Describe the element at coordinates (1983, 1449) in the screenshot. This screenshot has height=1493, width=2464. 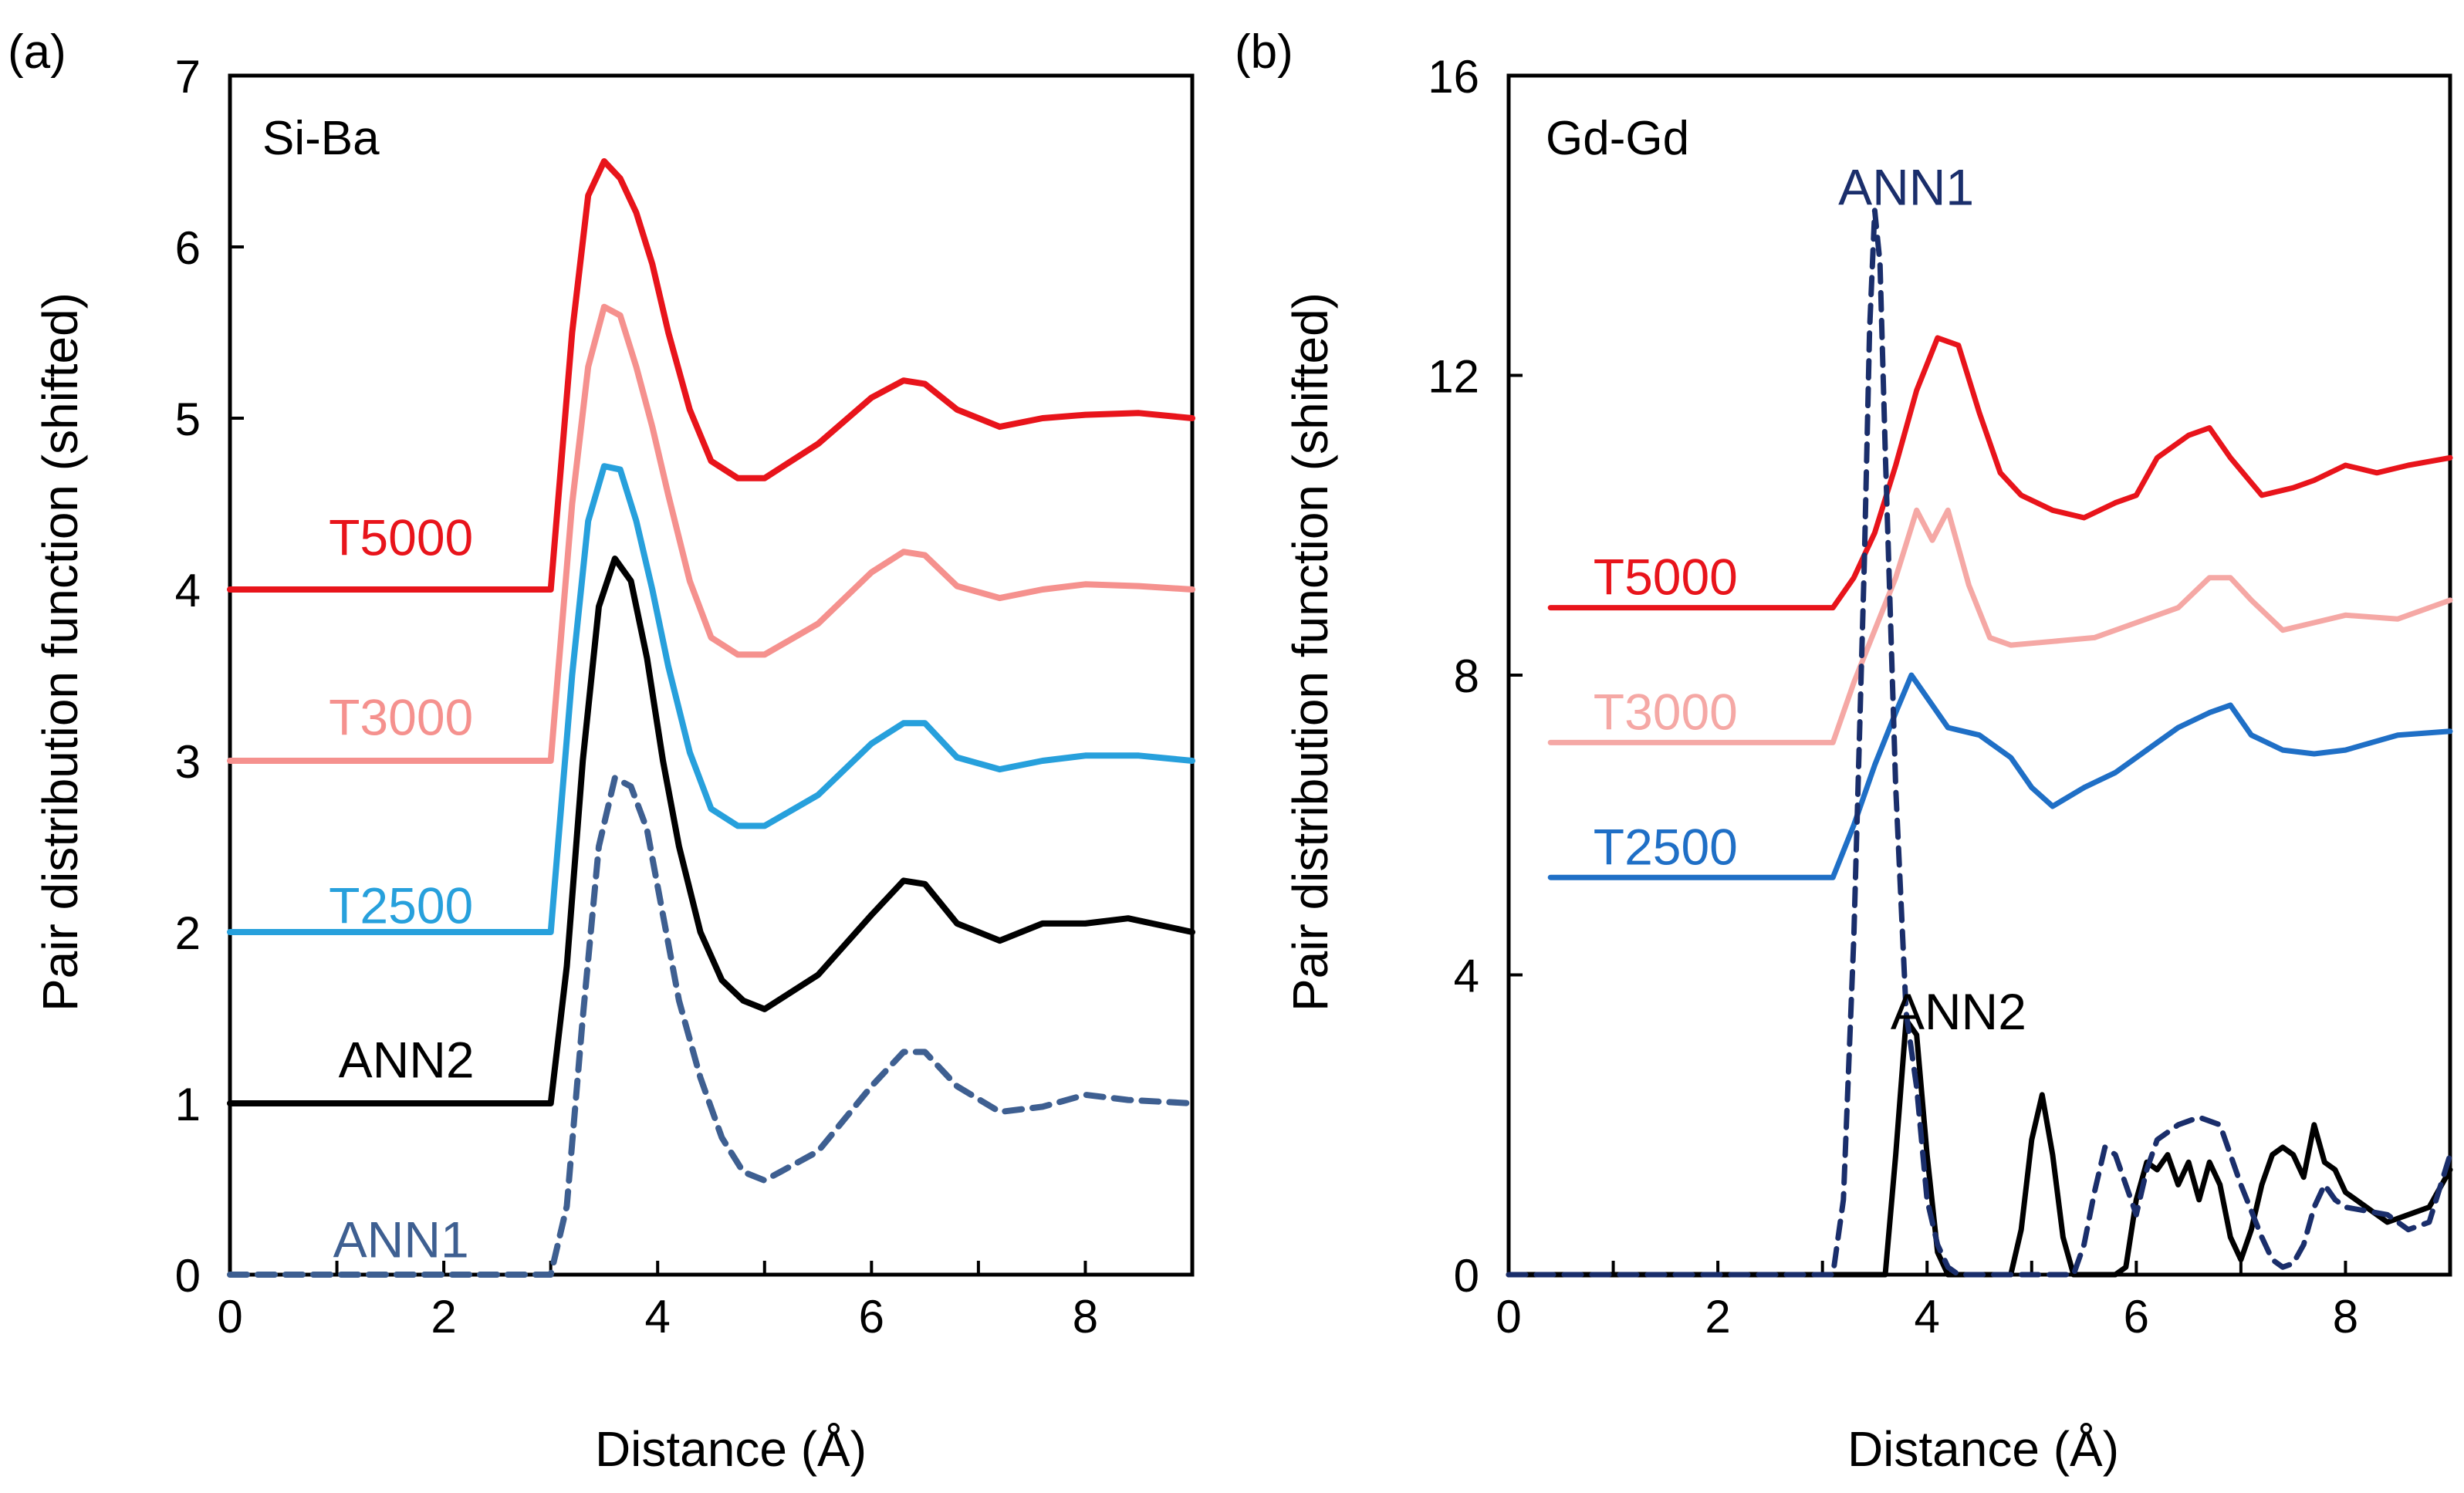
I see `panel-b-xlabel: Distance (Å)` at that location.